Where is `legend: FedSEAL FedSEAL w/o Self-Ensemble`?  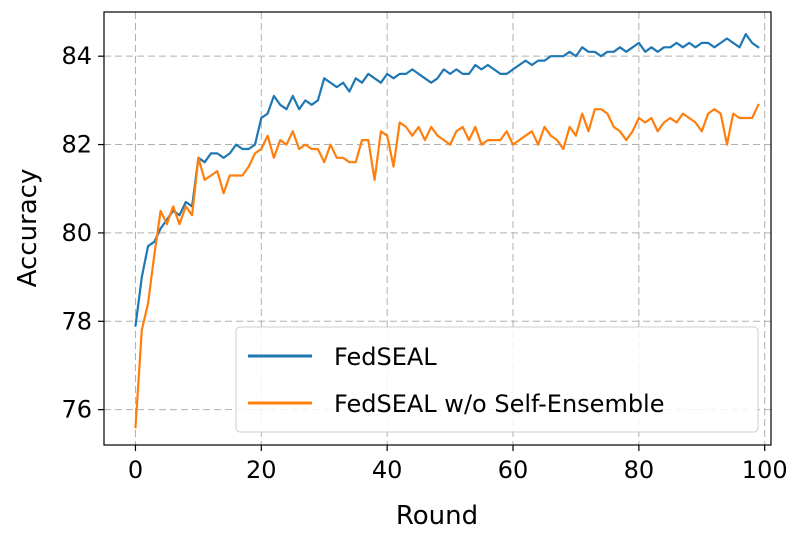 legend: FedSEAL FedSEAL w/o Self-Ensemble is located at coordinates (497, 379).